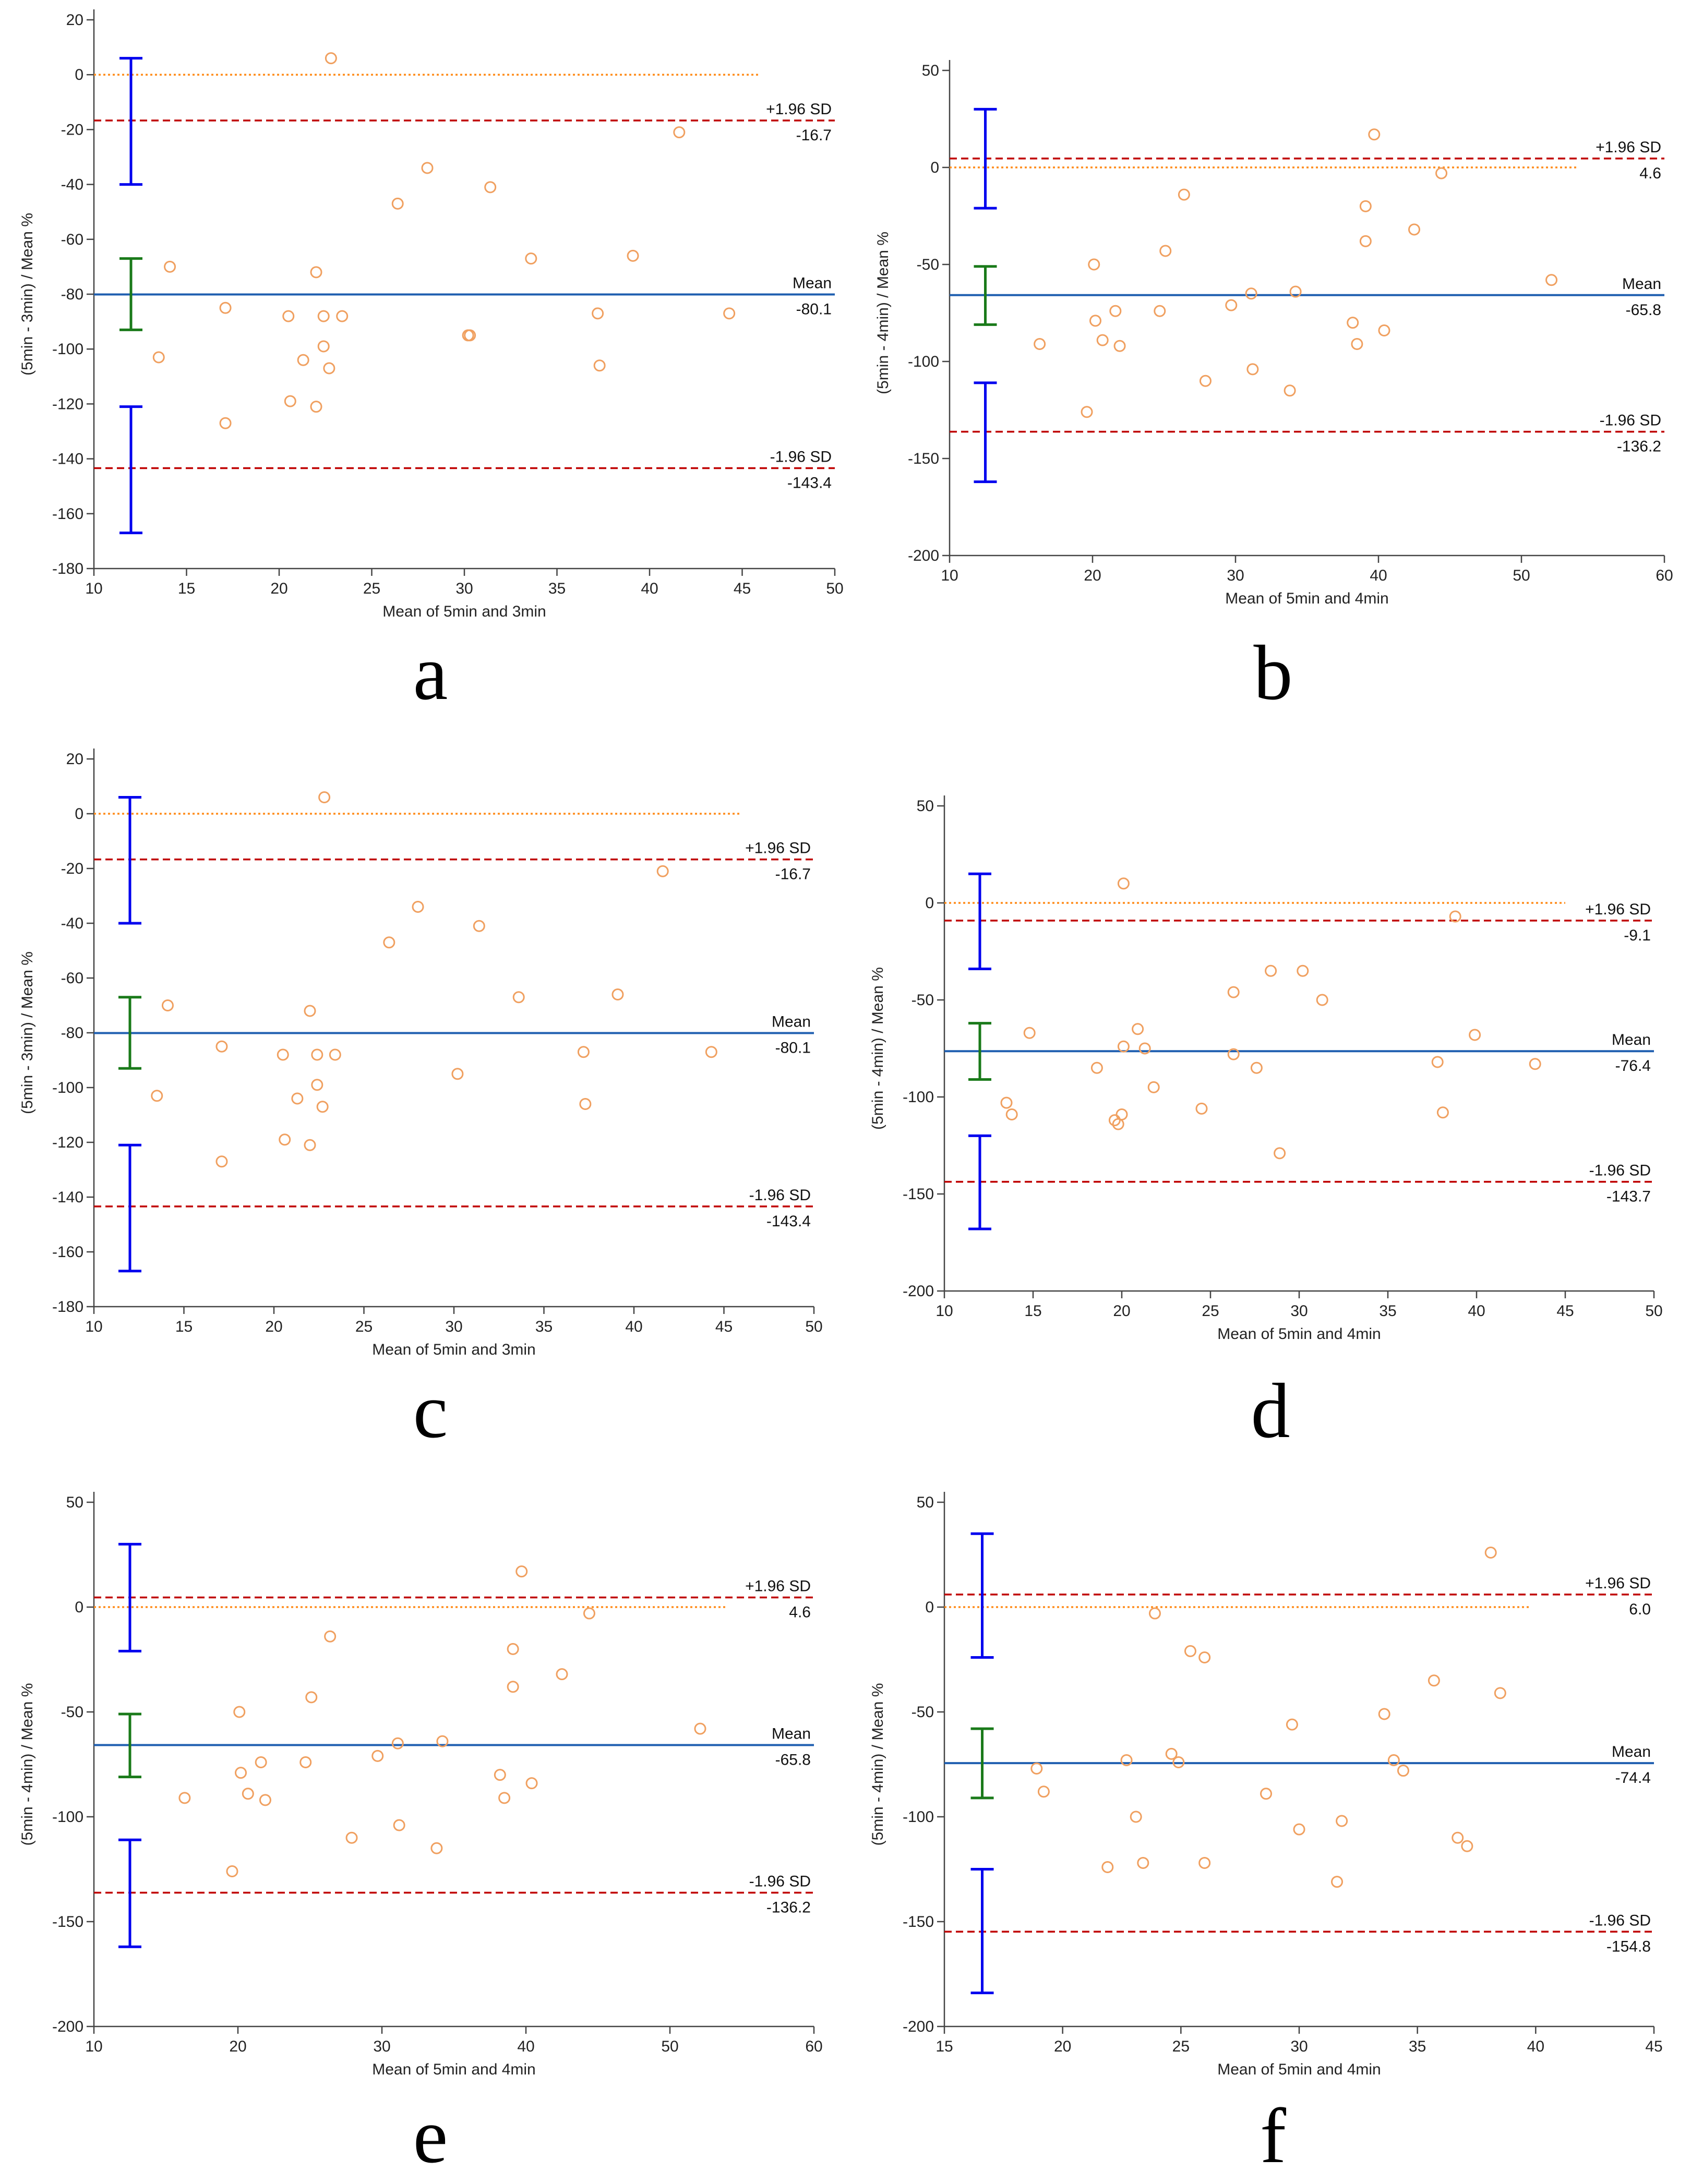  Describe the element at coordinates (431, 673) in the screenshot. I see `panel-letter: a` at that location.